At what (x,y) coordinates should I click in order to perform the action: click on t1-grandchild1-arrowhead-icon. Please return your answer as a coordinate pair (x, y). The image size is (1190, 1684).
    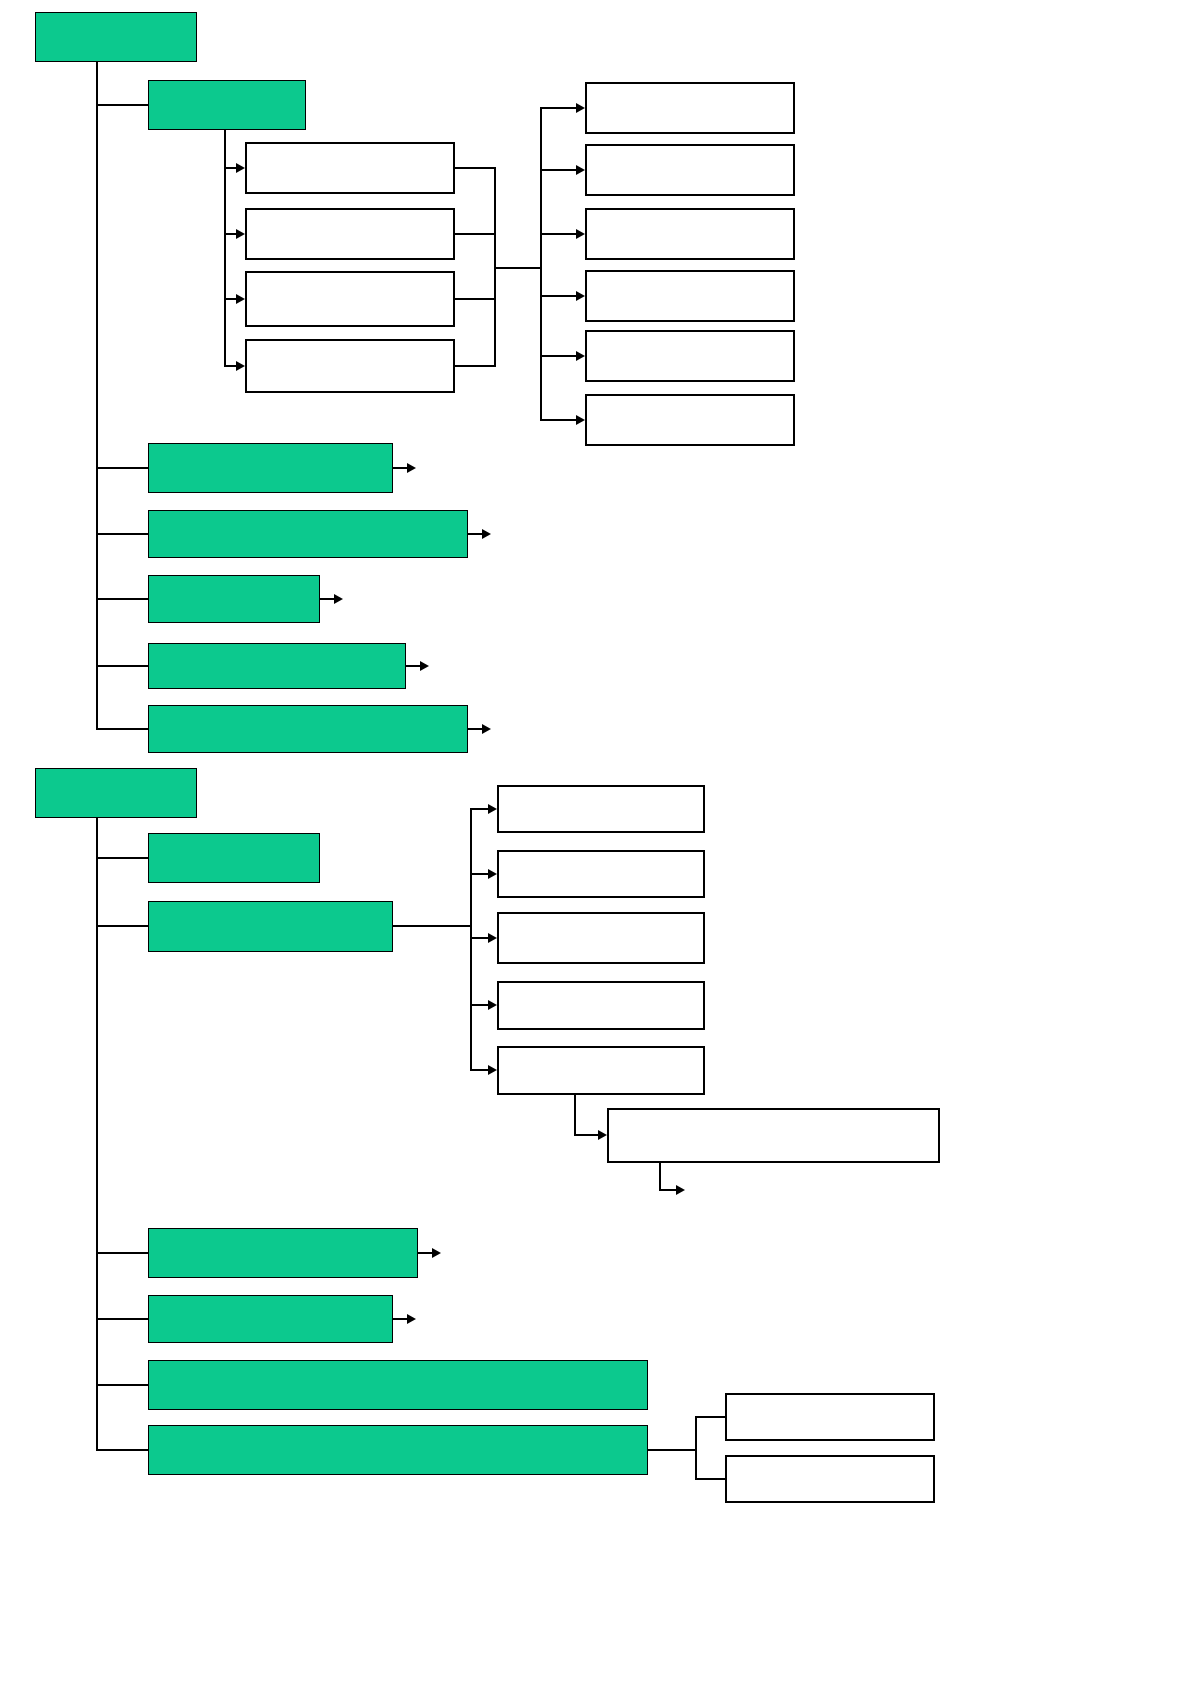
    Looking at the image, I should click on (580, 108).